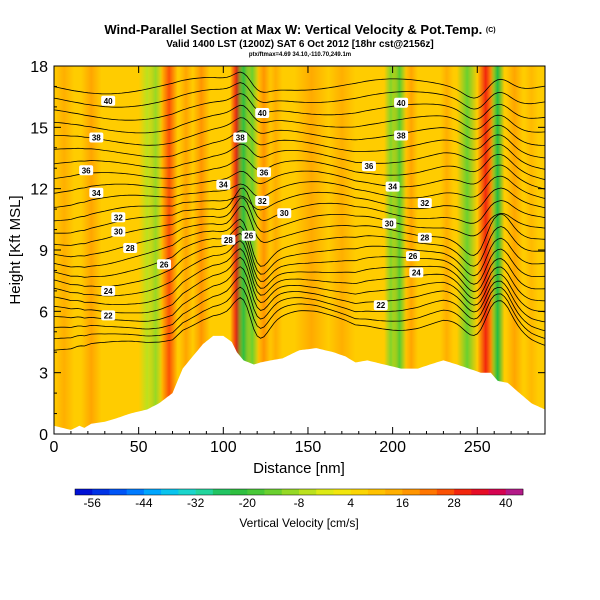  I want to click on terrain-mask, so click(299, 384).